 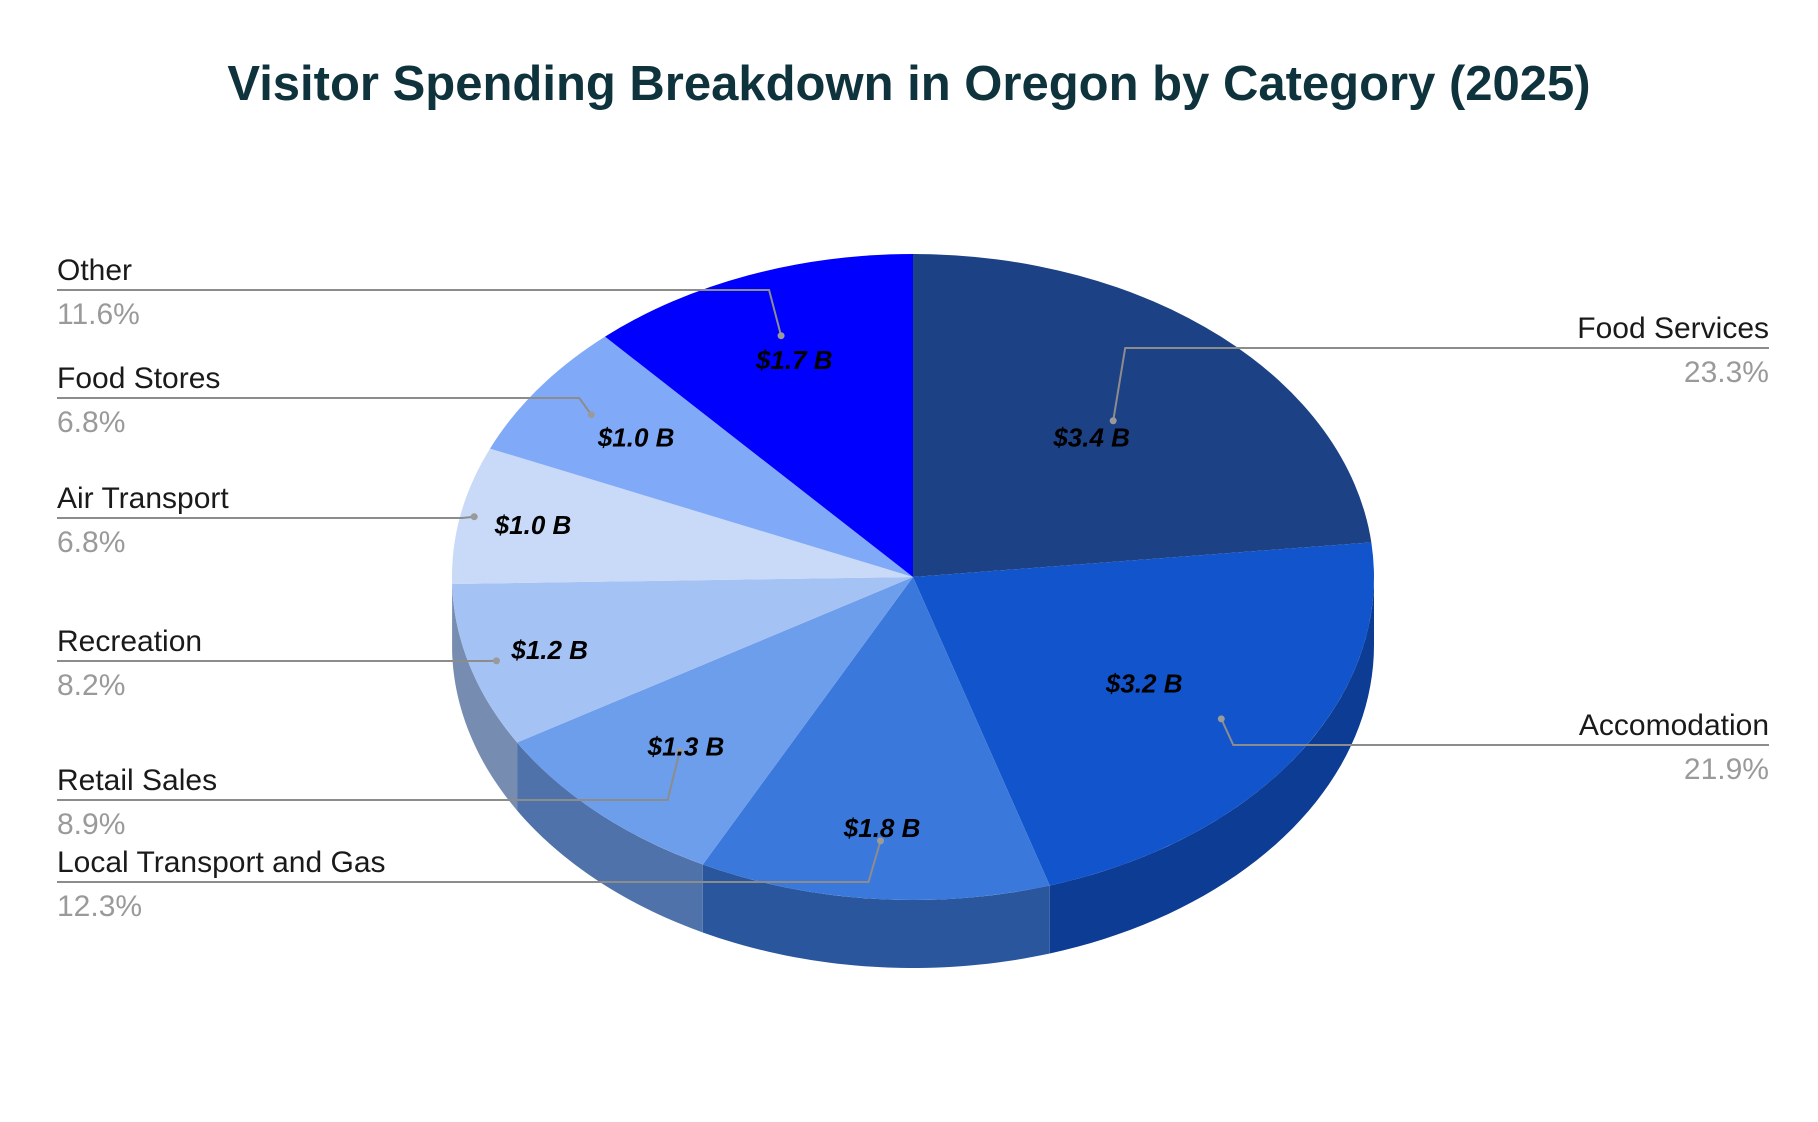 I want to click on value-label: $3.4 B, so click(x=1091, y=438).